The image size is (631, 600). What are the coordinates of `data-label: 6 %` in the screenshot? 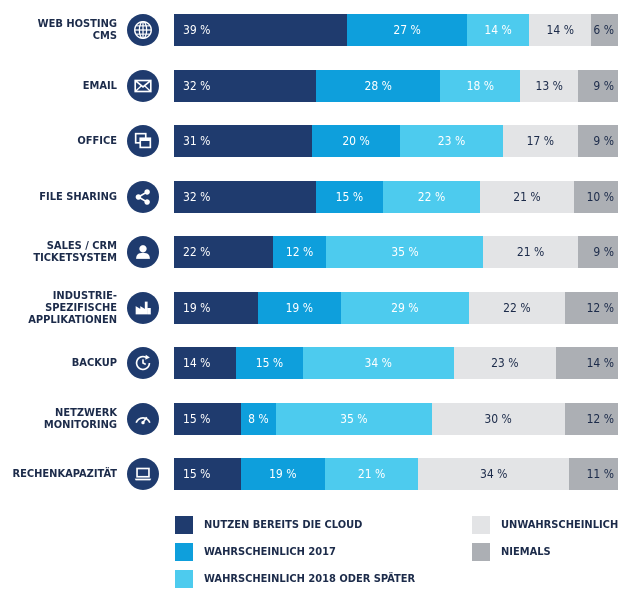 It's located at (603, 30).